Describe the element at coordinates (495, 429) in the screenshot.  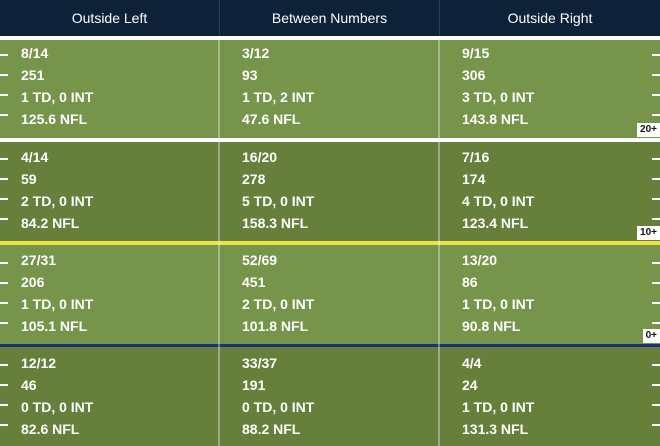
I see `passer-rating: 131.3 NFL` at that location.